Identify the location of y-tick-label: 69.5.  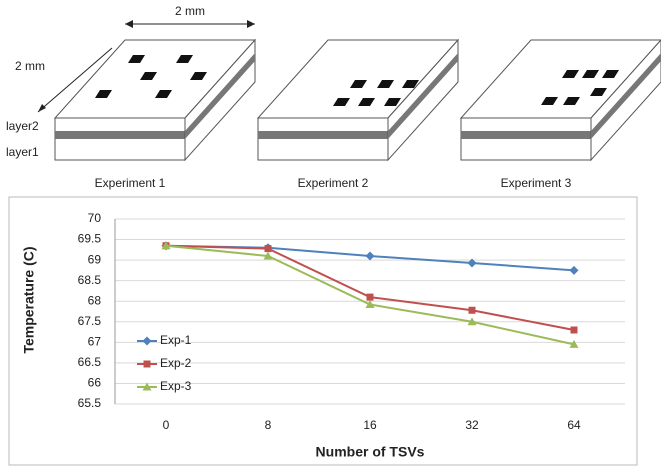
(90, 239).